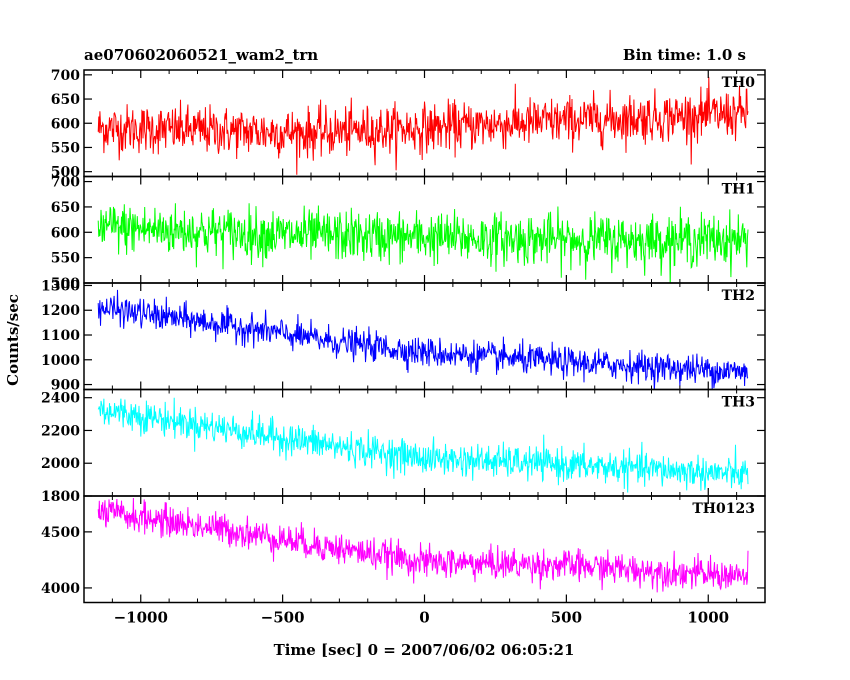 Image resolution: width=850 pixels, height=680 pixels. I want to click on y-tick-label: 2000, so click(60, 464).